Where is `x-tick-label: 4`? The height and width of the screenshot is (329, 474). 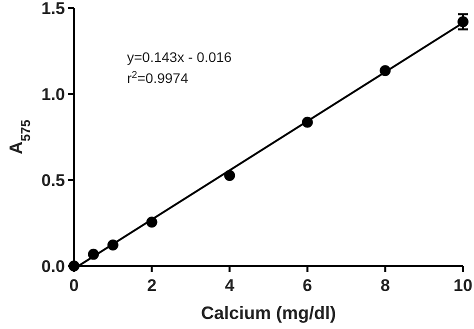 x-tick-label: 4 is located at coordinates (229, 285).